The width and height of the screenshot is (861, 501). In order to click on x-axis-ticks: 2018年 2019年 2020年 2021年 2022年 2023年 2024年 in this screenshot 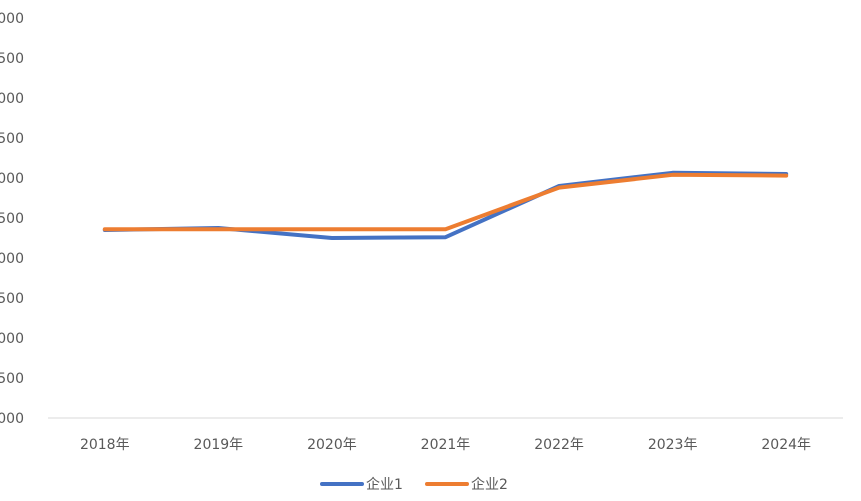, I will do `click(445, 445)`.